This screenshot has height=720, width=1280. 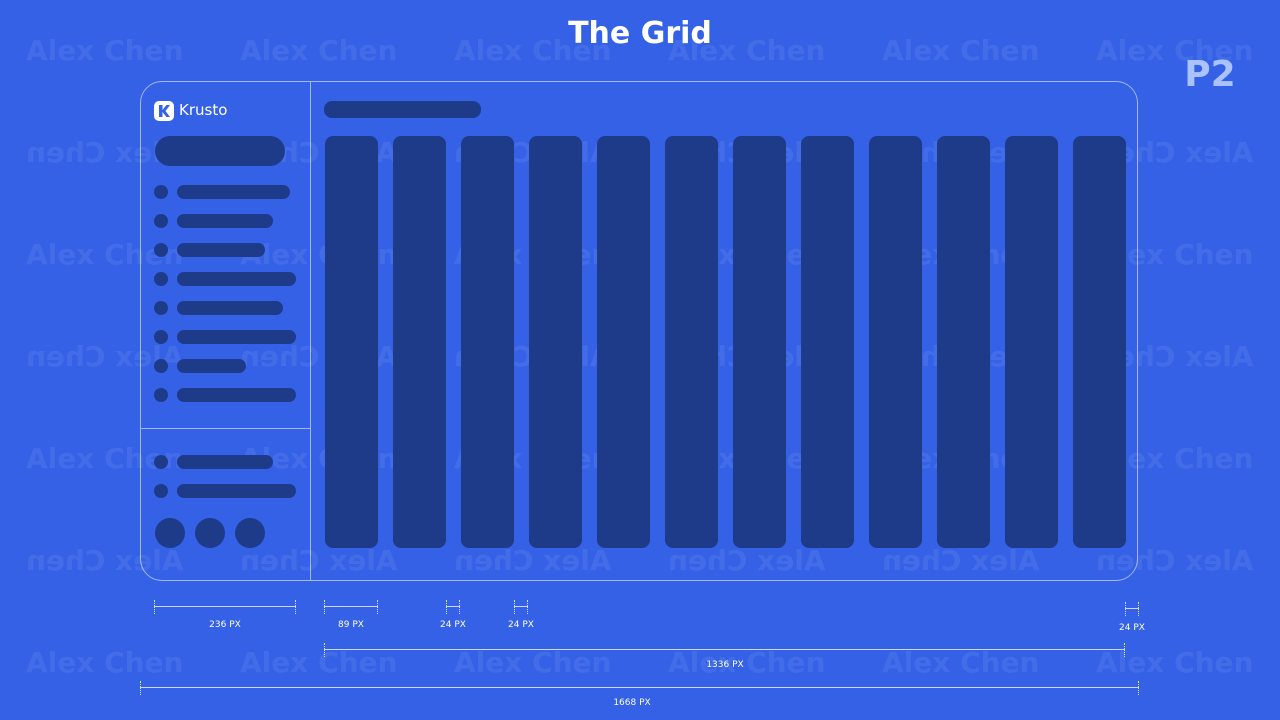 I want to click on sidebar-primary-button, so click(x=220, y=151).